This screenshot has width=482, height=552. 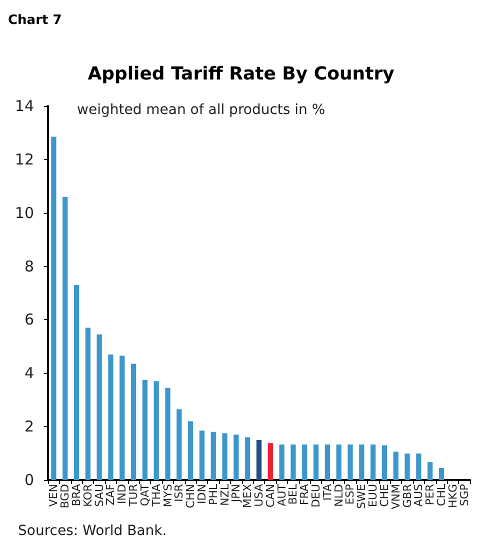 I want to click on x-tick-label: FRA, so click(x=305, y=495).